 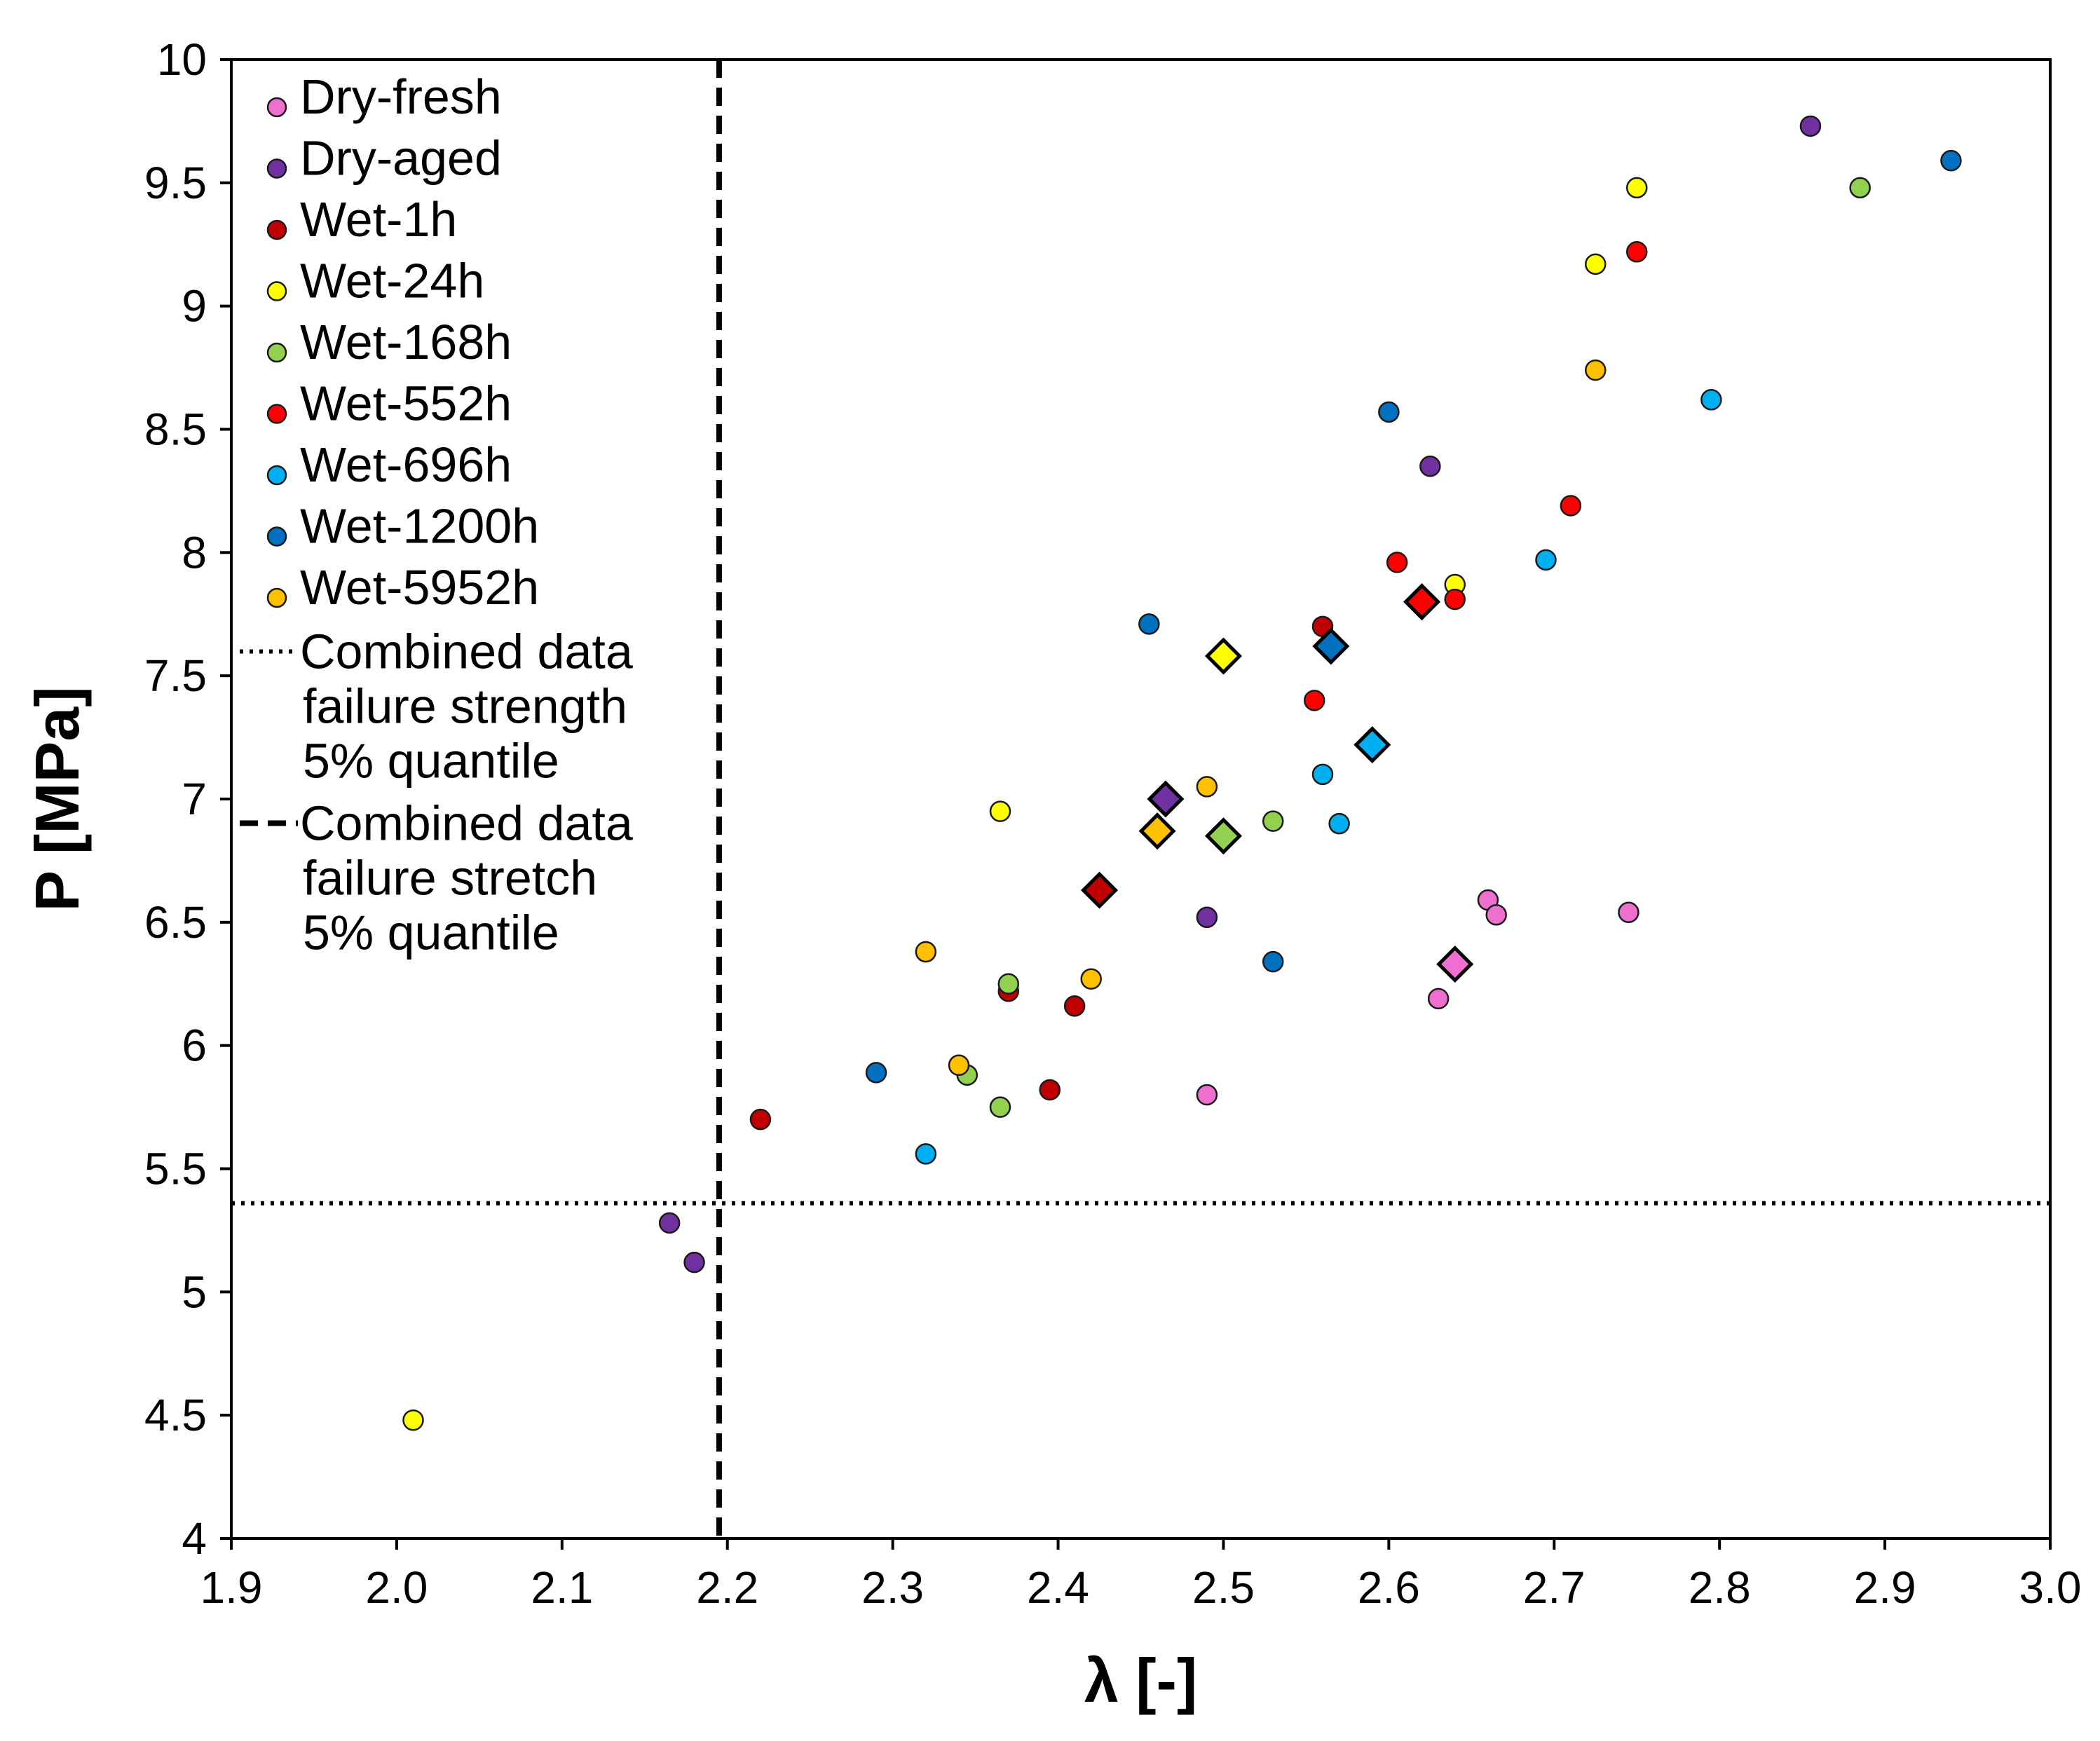 What do you see at coordinates (175, 922) in the screenshot?
I see `y-tick-label: 6.5` at bounding box center [175, 922].